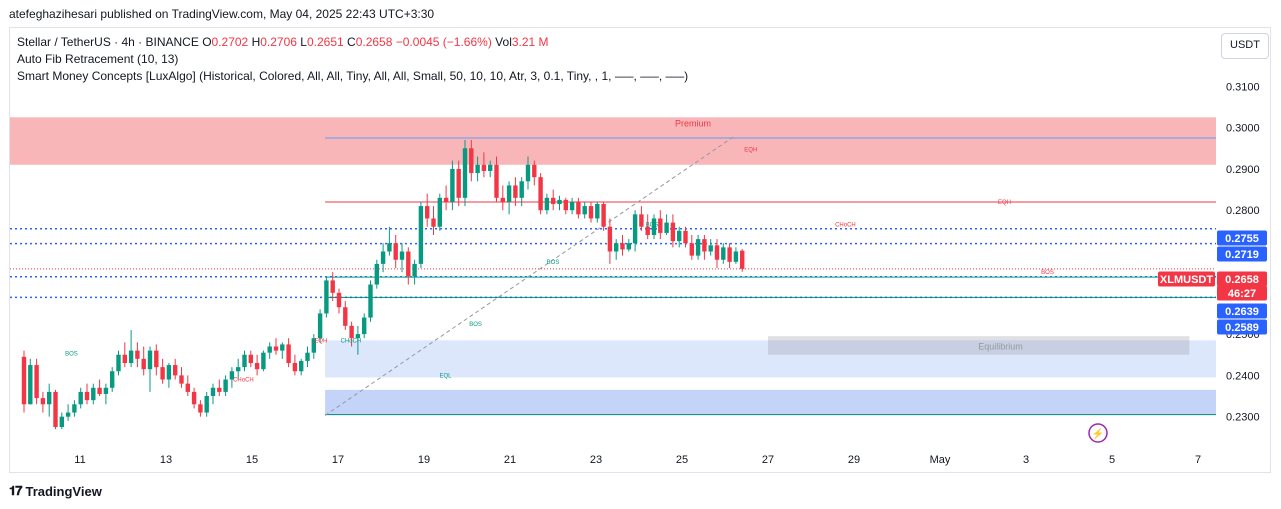  Describe the element at coordinates (63, 491) in the screenshot. I see `footer-brand: TradingView` at that location.